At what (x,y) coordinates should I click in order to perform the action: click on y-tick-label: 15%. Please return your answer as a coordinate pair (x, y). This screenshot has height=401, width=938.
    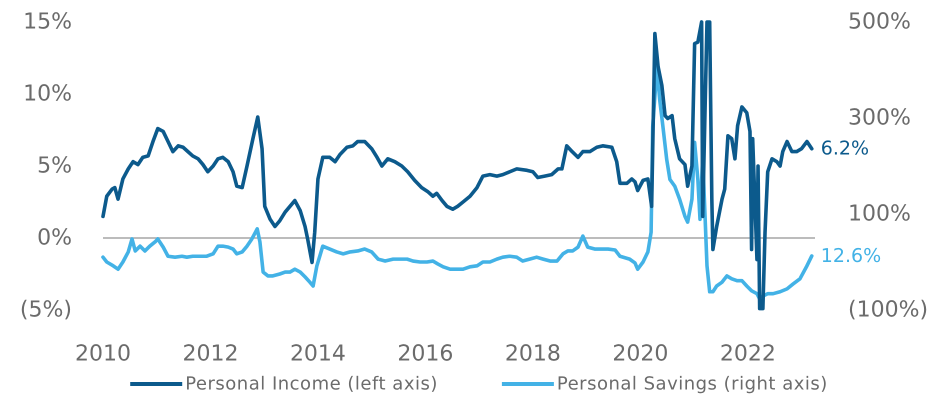
    Looking at the image, I should click on (47, 22).